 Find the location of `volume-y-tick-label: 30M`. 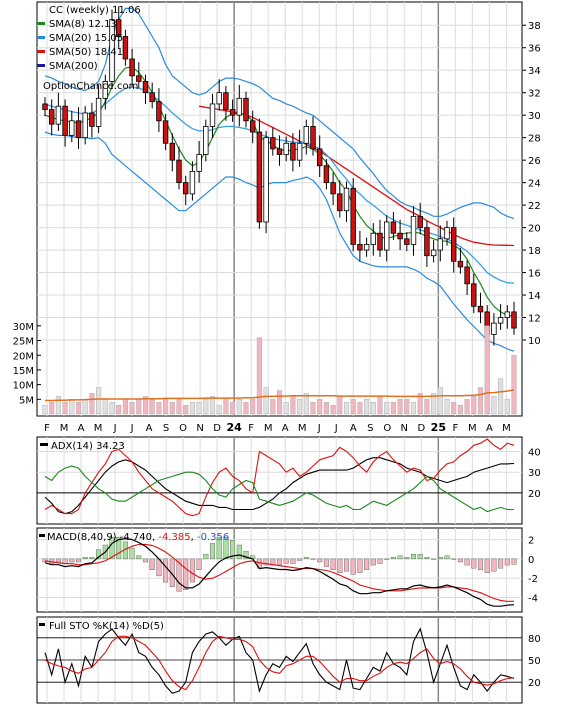

volume-y-tick-label: 30M is located at coordinates (23, 327).